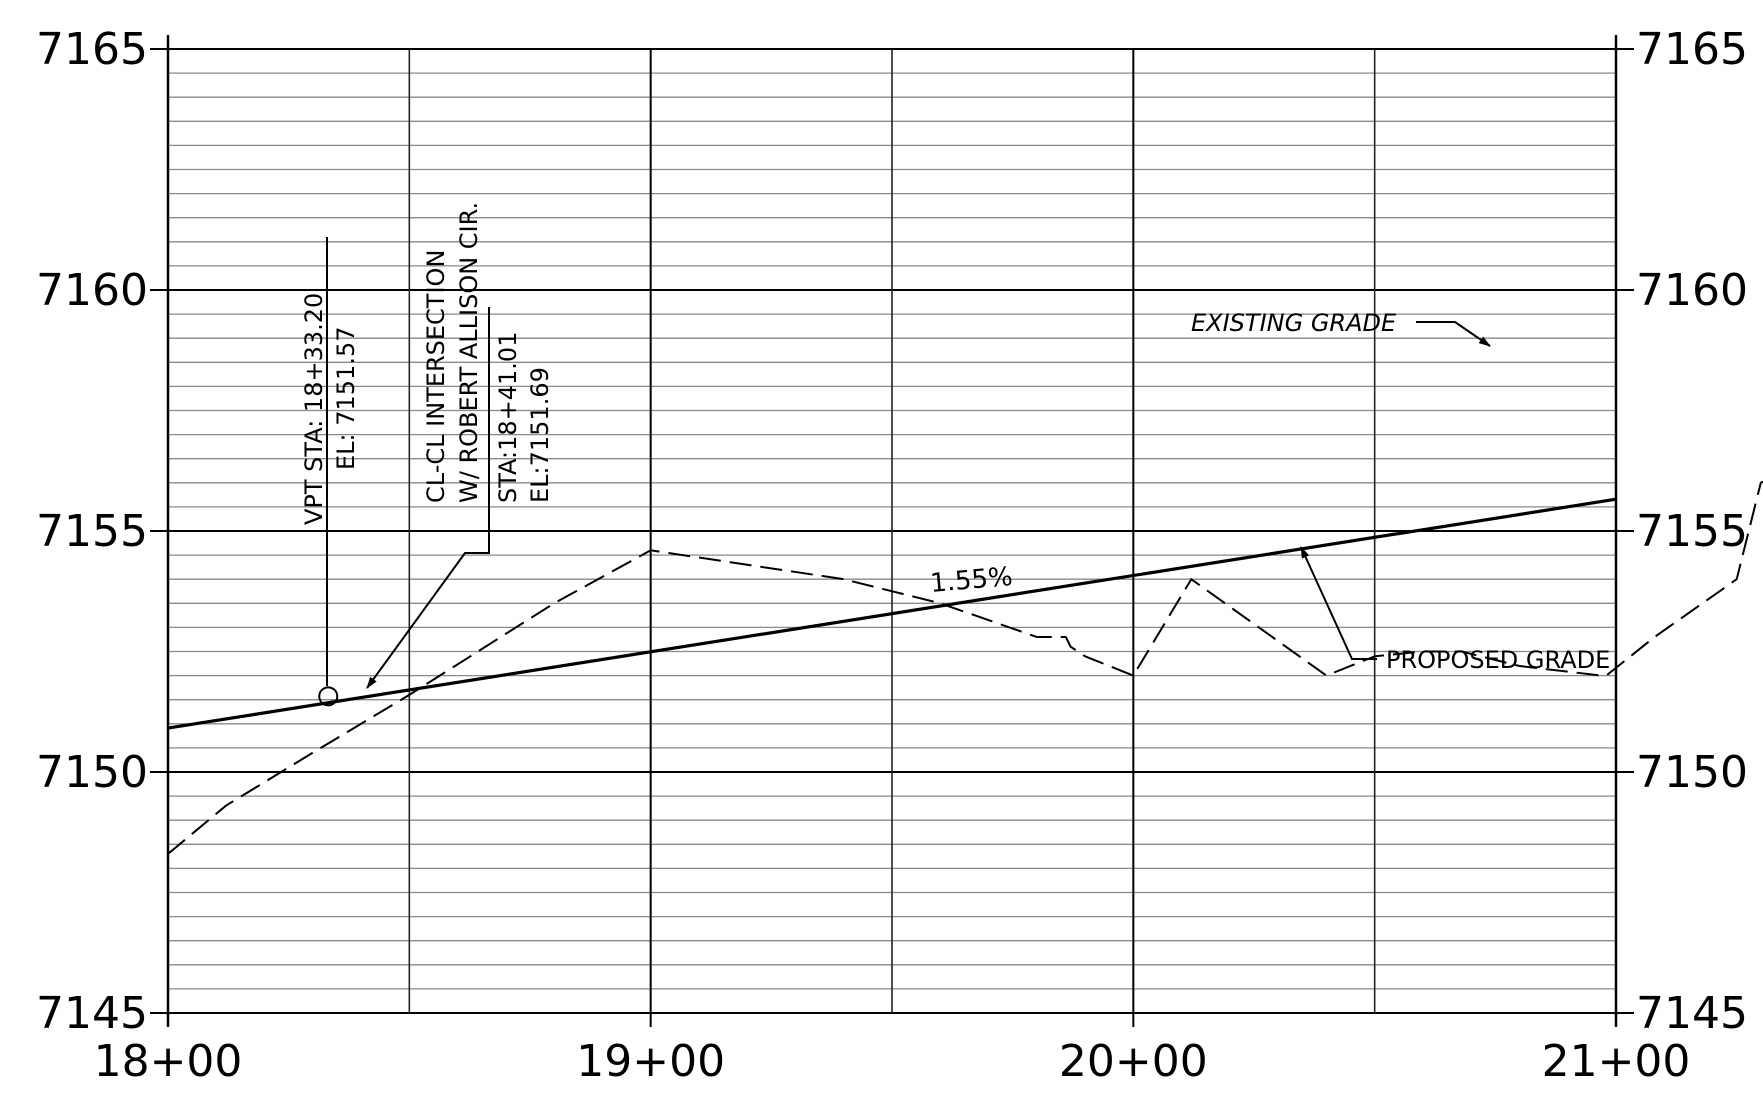 This screenshot has height=1108, width=1763. Describe the element at coordinates (1692, 1013) in the screenshot. I see `y-tick-label-right: 7145` at that location.